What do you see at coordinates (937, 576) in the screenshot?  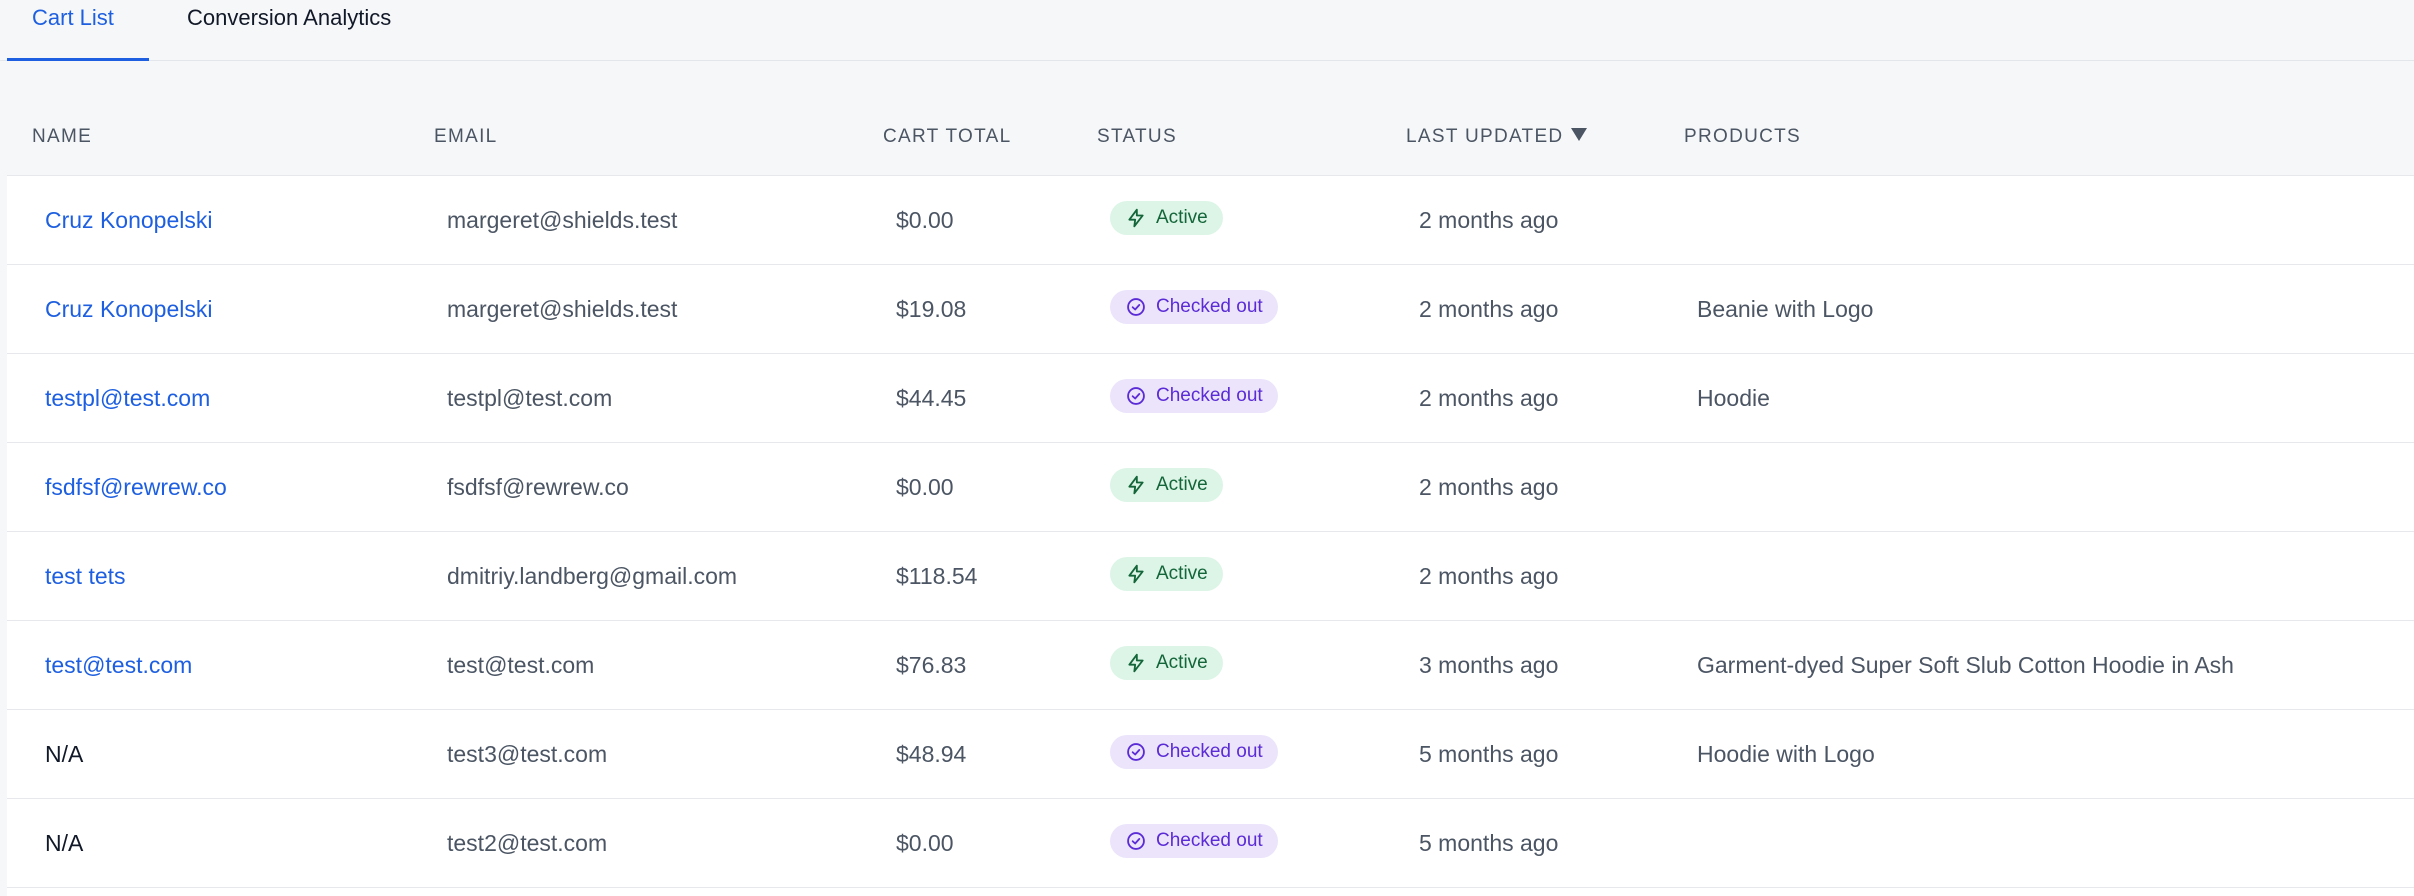 I see `cart-total: $118.54` at bounding box center [937, 576].